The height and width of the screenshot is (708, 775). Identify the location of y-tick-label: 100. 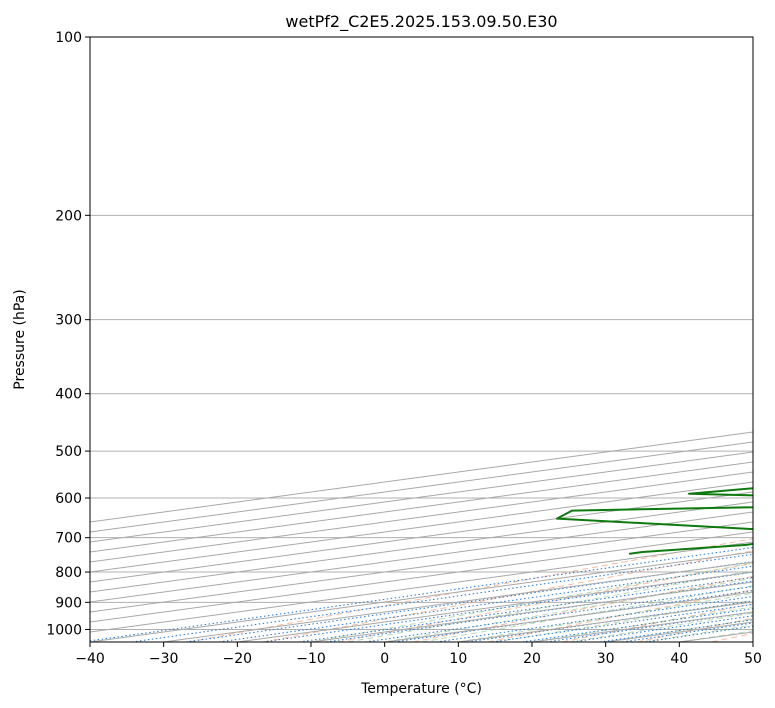
(68, 38).